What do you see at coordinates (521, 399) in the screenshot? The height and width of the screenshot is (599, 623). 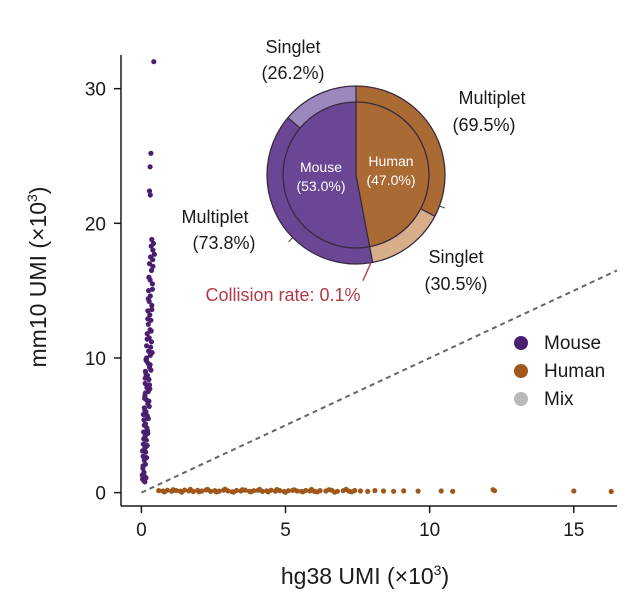 I see `legend-marker-mix` at bounding box center [521, 399].